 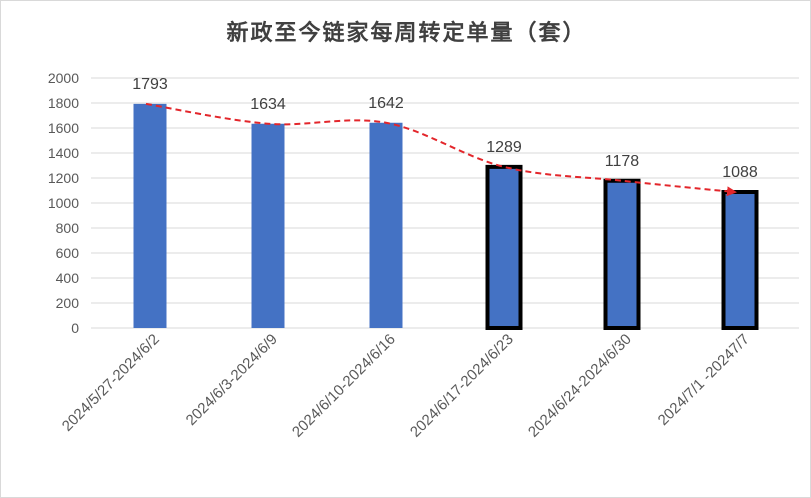 What do you see at coordinates (344, 386) in the screenshot?
I see `x-category-label: 2024/6/10-2024/6/16` at bounding box center [344, 386].